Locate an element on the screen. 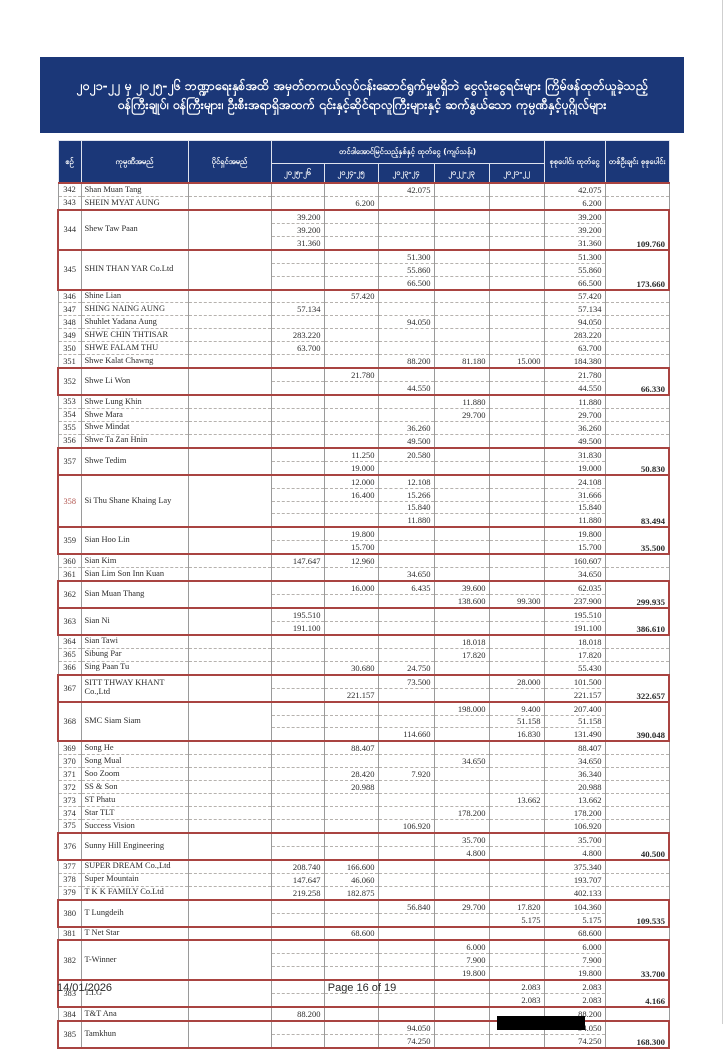 This screenshot has width=724, height=1049. table-row: 375 Success Vision 106.920 106.920 is located at coordinates (363, 826).